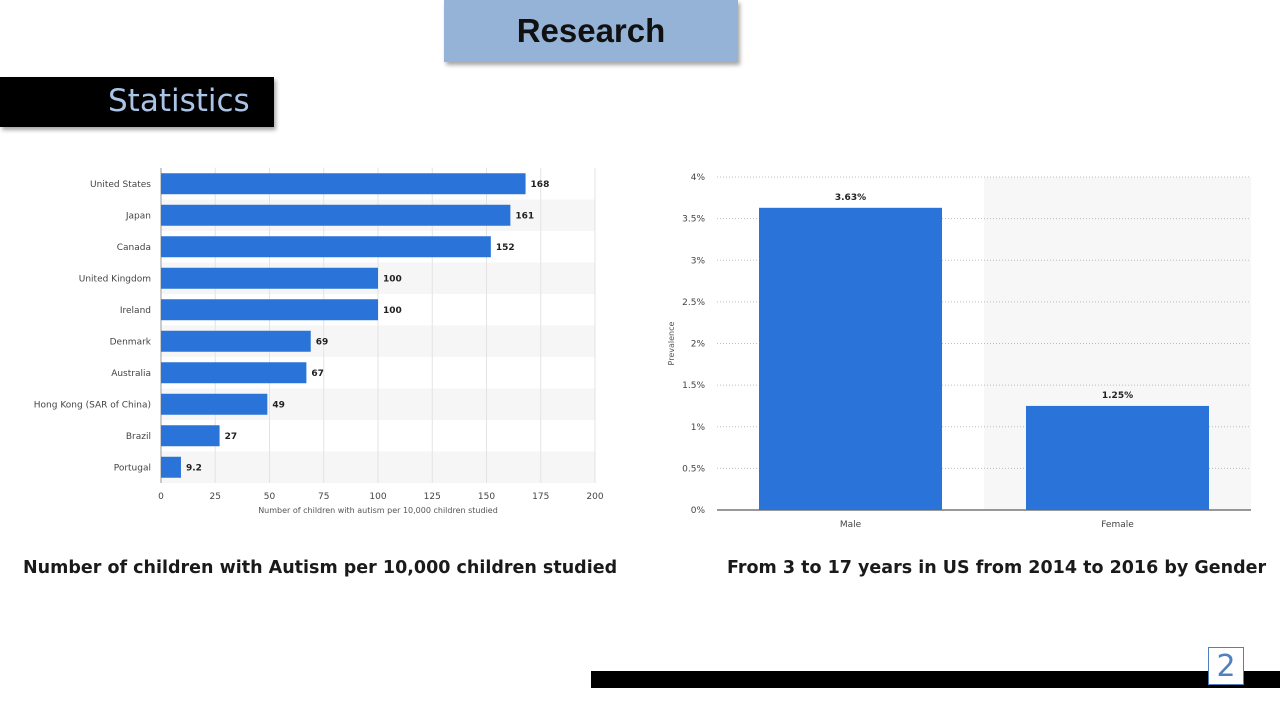 This screenshot has width=1280, height=720. Describe the element at coordinates (693, 303) in the screenshot. I see `y-tick-label: 2.5%` at that location.